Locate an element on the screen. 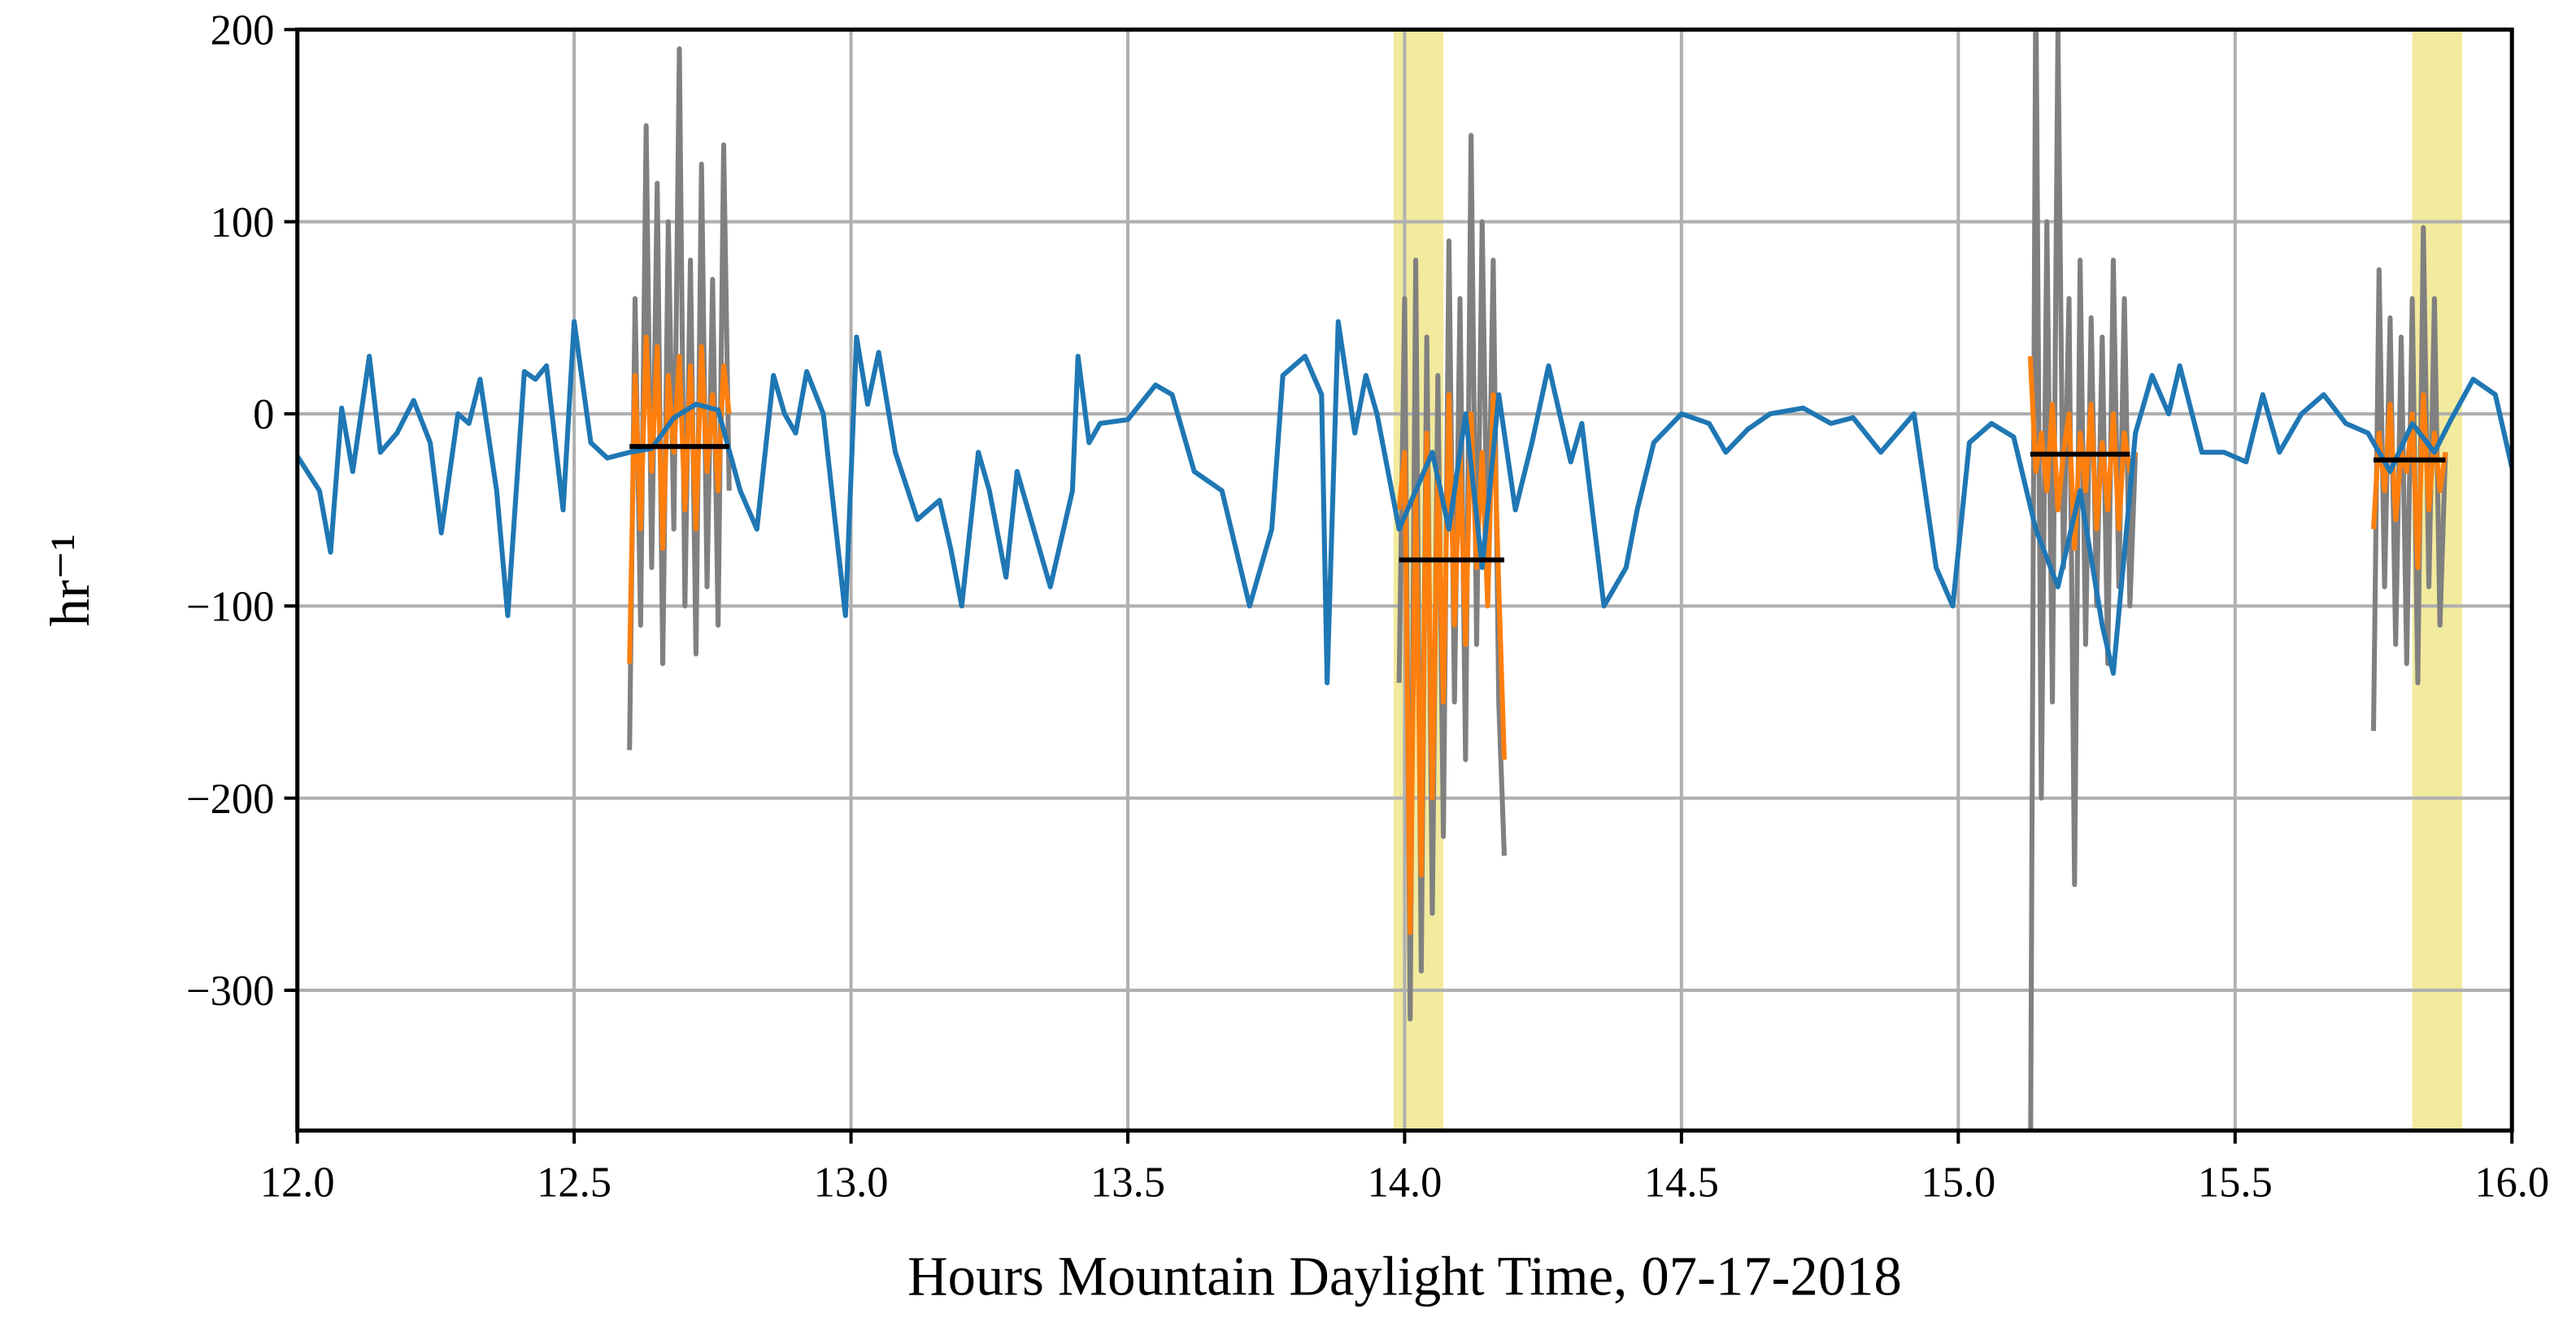  x-tick-label: 13.5 is located at coordinates (1127, 1182).